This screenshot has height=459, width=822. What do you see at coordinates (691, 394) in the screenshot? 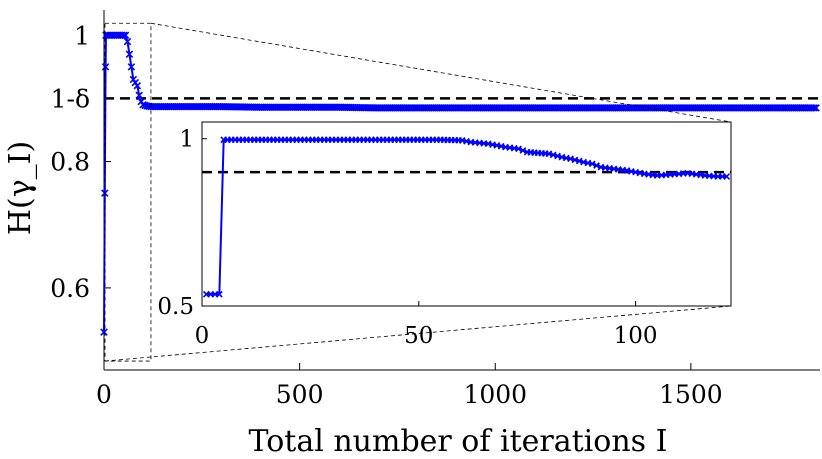
I see `x-tick-label: 1500` at bounding box center [691, 394].